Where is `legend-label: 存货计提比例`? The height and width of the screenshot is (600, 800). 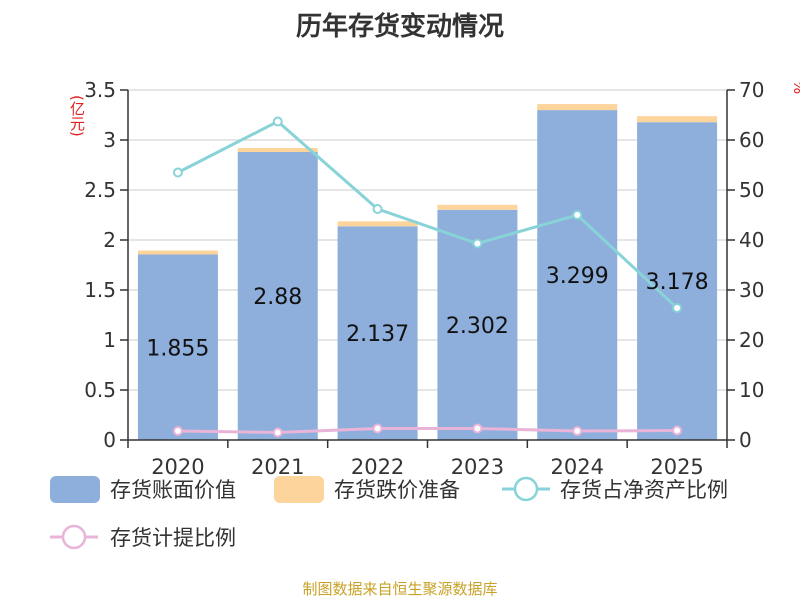 legend-label: 存货计提比例 is located at coordinates (173, 538).